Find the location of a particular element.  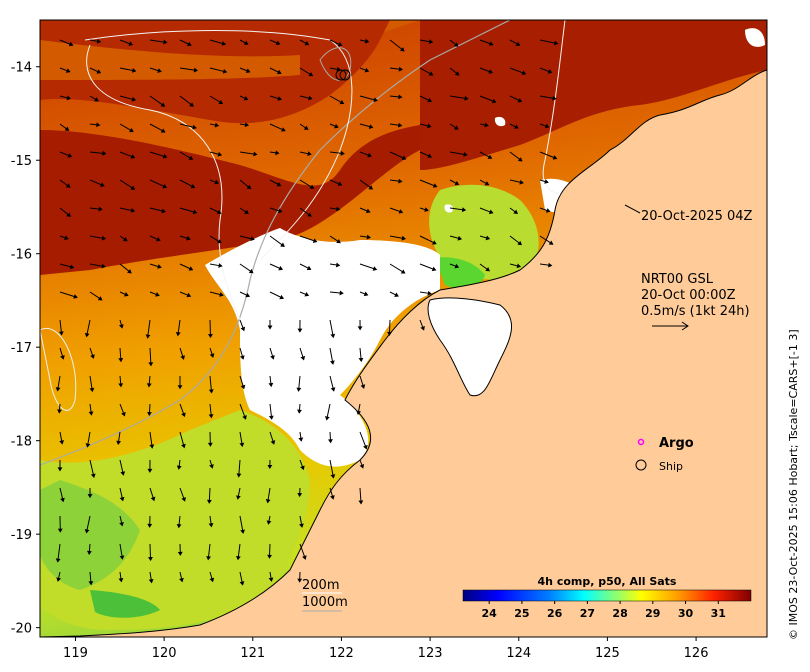

x-tick-label: 121 is located at coordinates (252, 653).